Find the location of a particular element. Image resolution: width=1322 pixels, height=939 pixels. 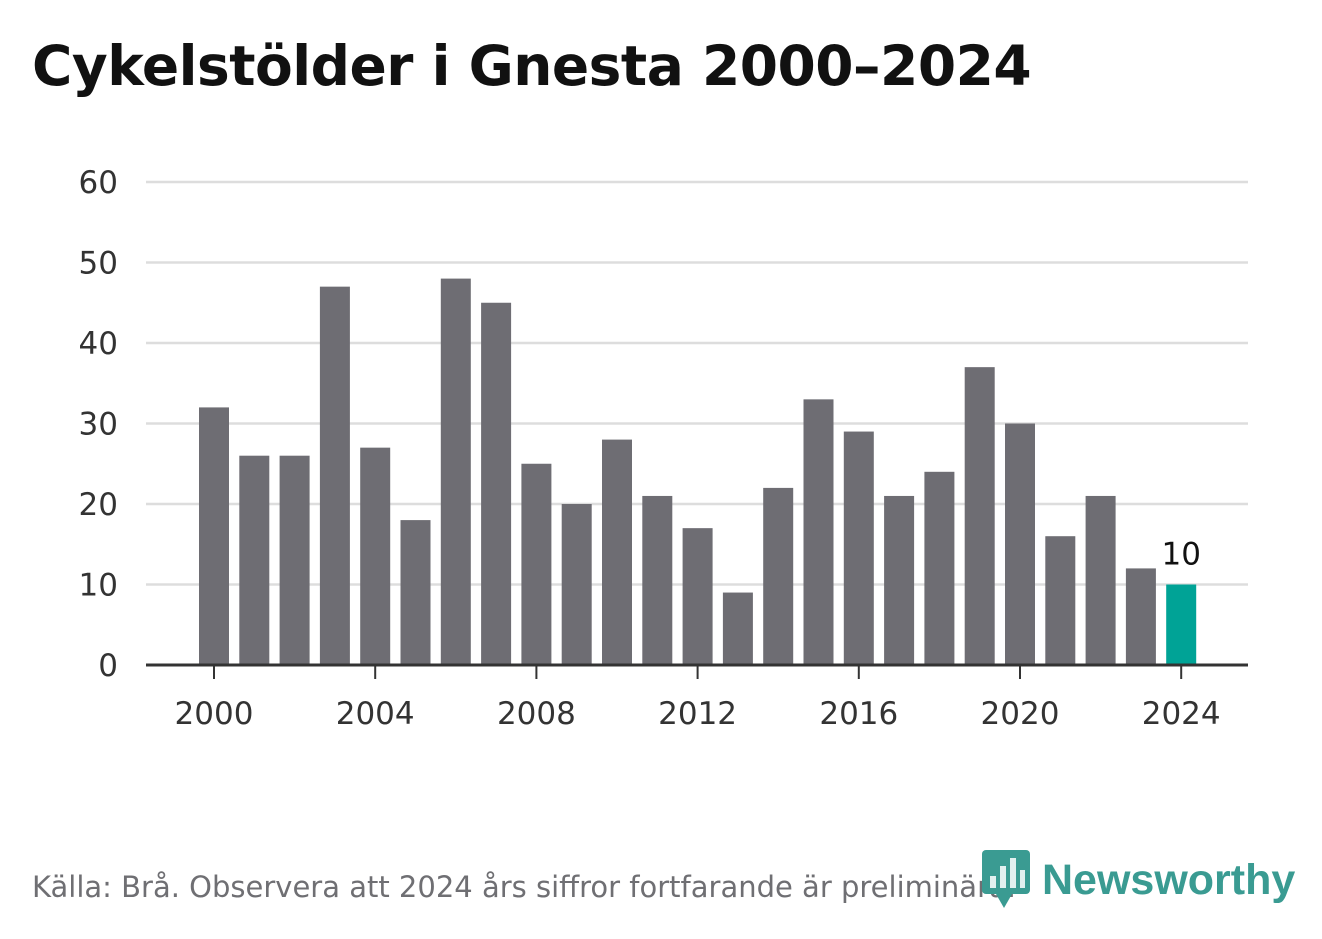

y-tick-label: 30 is located at coordinates (98, 425).